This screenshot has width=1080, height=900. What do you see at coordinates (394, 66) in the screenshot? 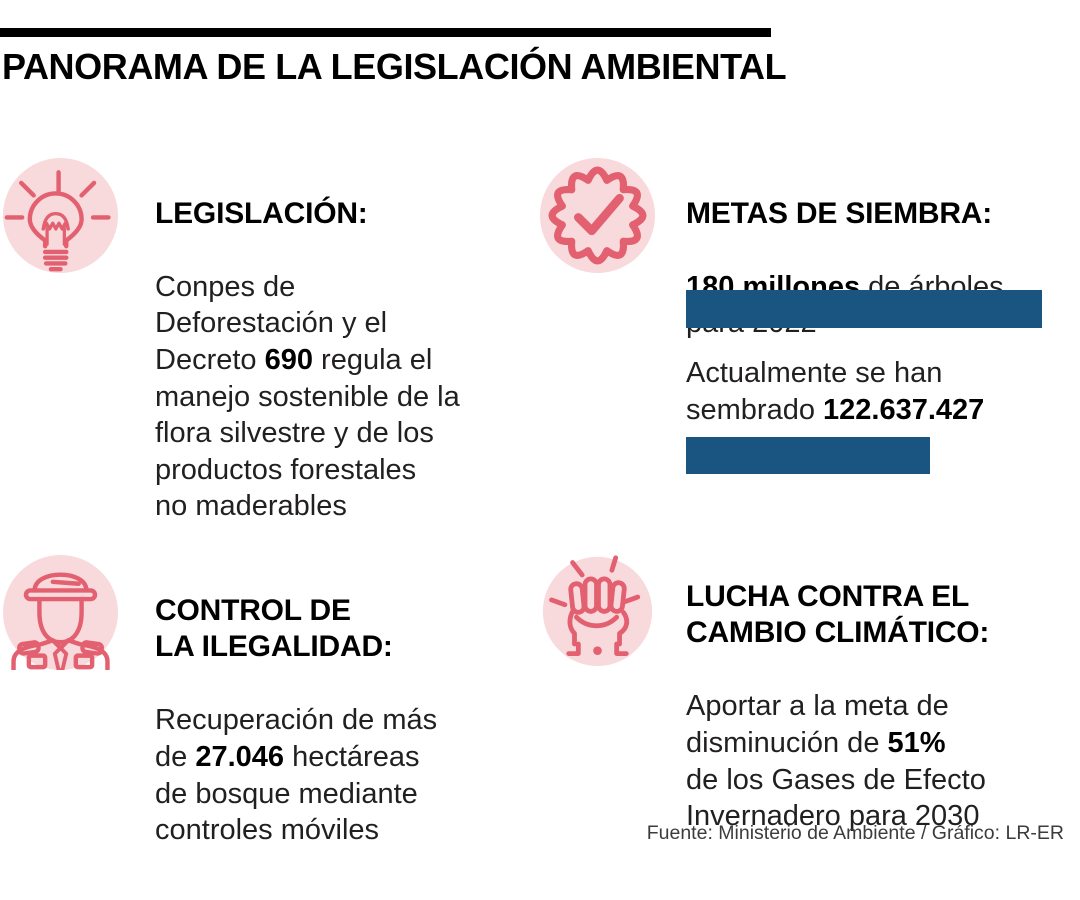
I see `page-title: PANORAMA DE LA LEGISLACIÓN AMBIENTAL` at bounding box center [394, 66].